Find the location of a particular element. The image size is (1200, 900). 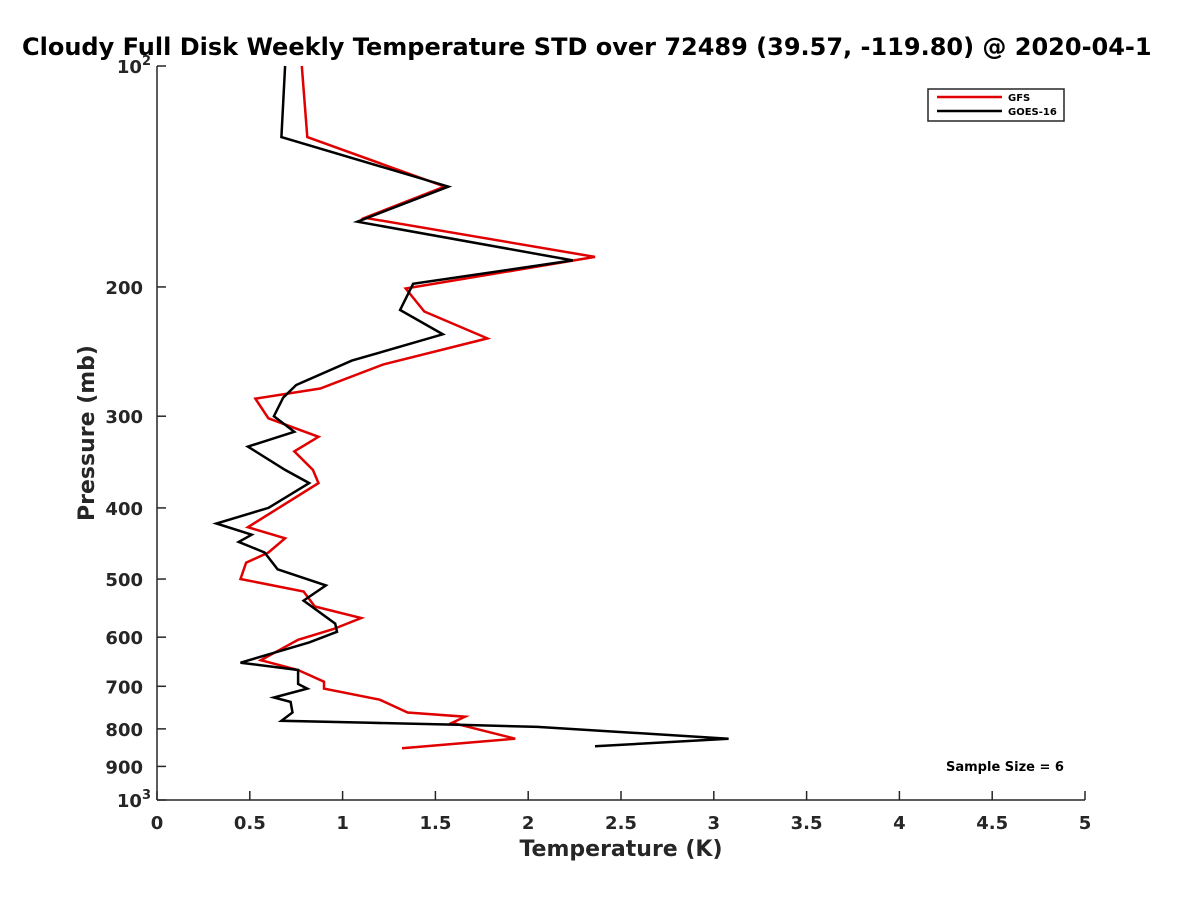

y-tick-label: 800 is located at coordinates (124, 730).